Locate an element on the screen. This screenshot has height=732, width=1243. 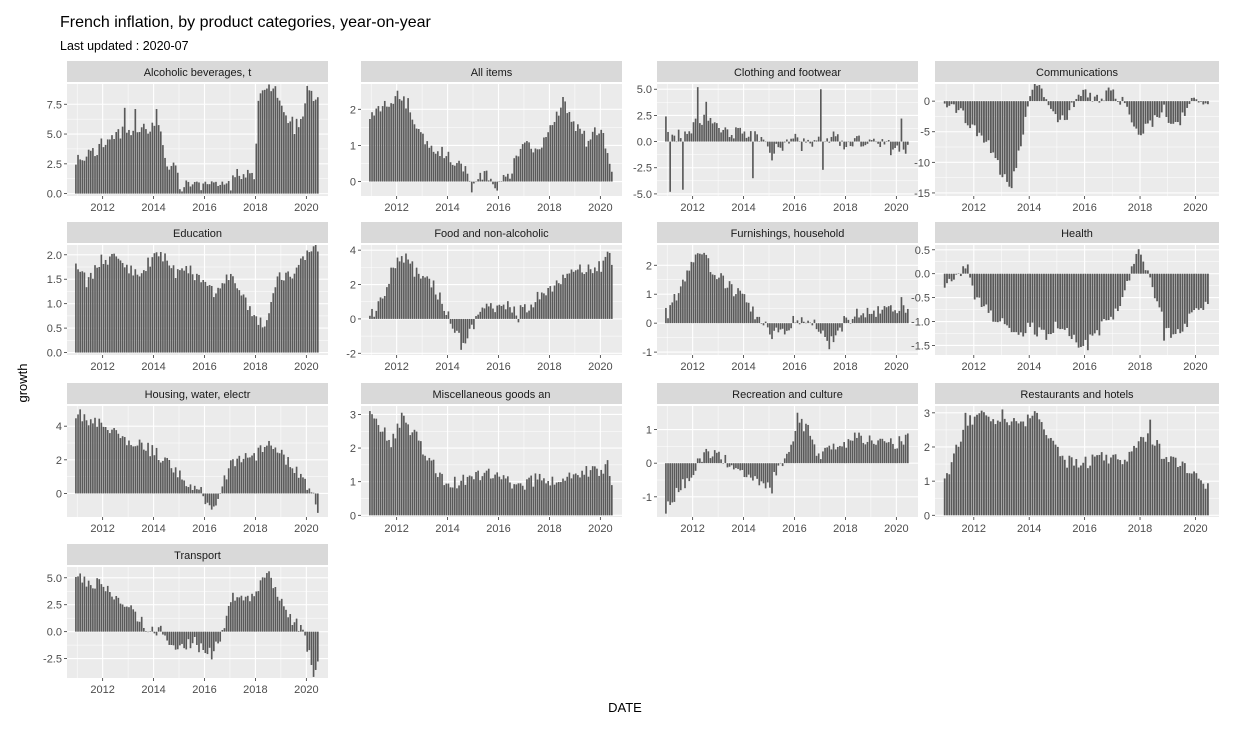
y-tick-label: -10 is located at coordinates (922, 163).